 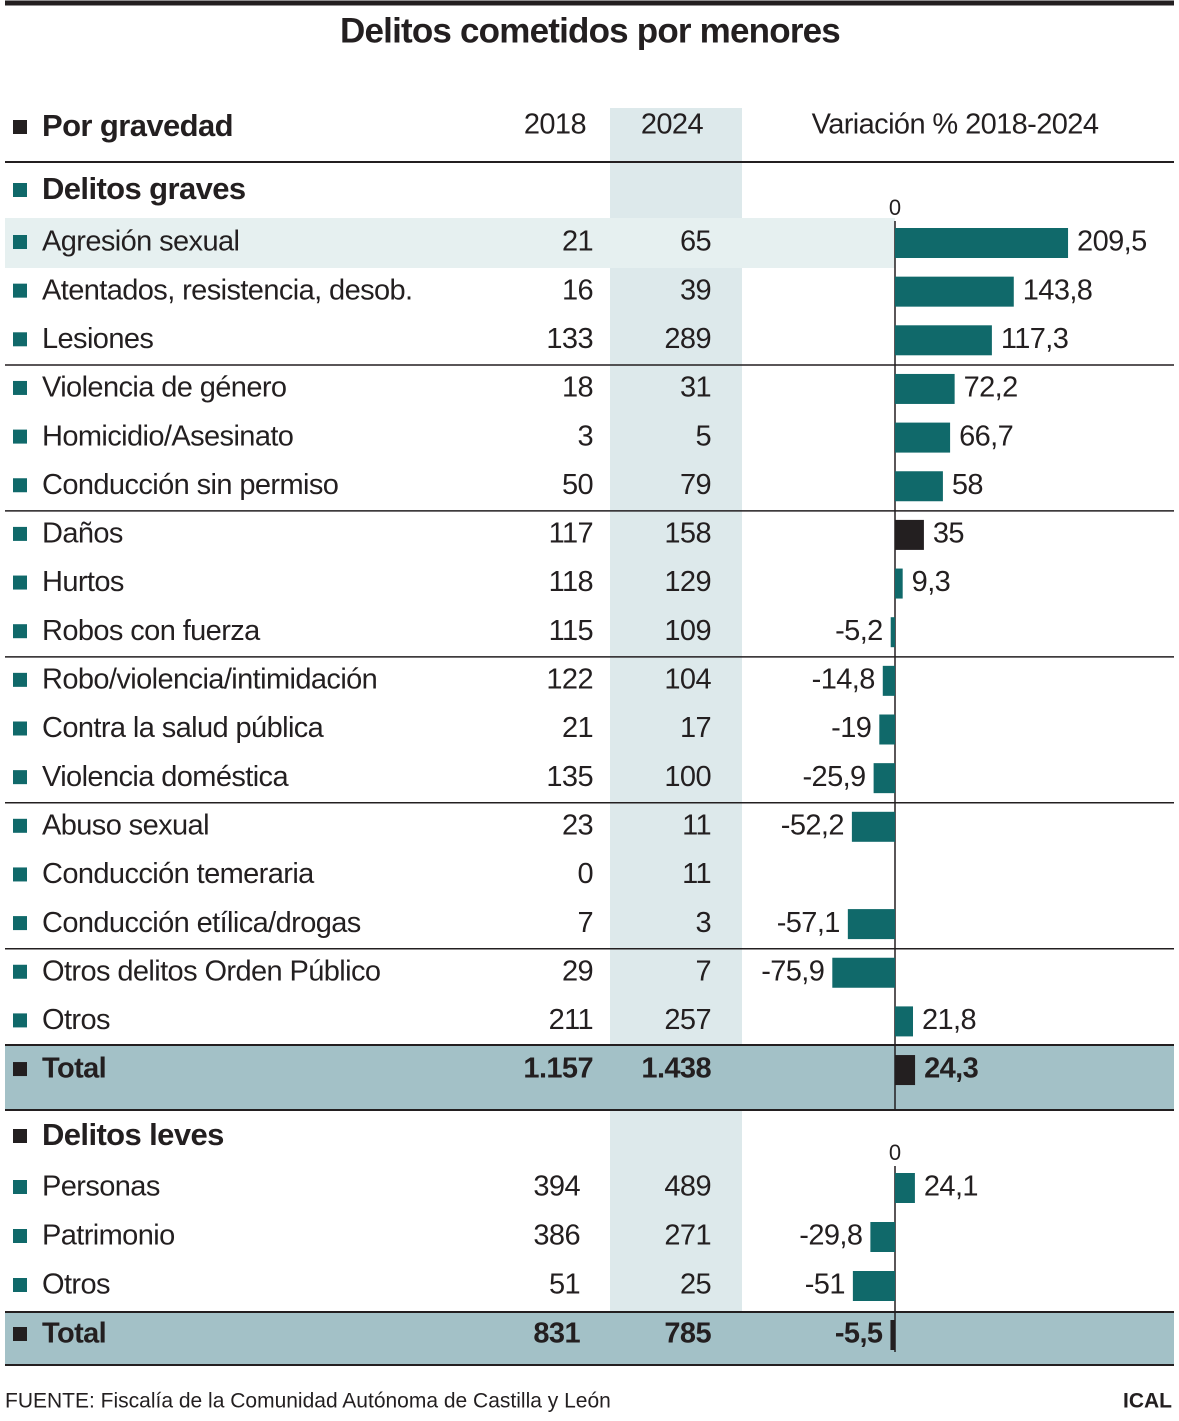 I want to click on value-2024: 3, so click(x=703, y=923).